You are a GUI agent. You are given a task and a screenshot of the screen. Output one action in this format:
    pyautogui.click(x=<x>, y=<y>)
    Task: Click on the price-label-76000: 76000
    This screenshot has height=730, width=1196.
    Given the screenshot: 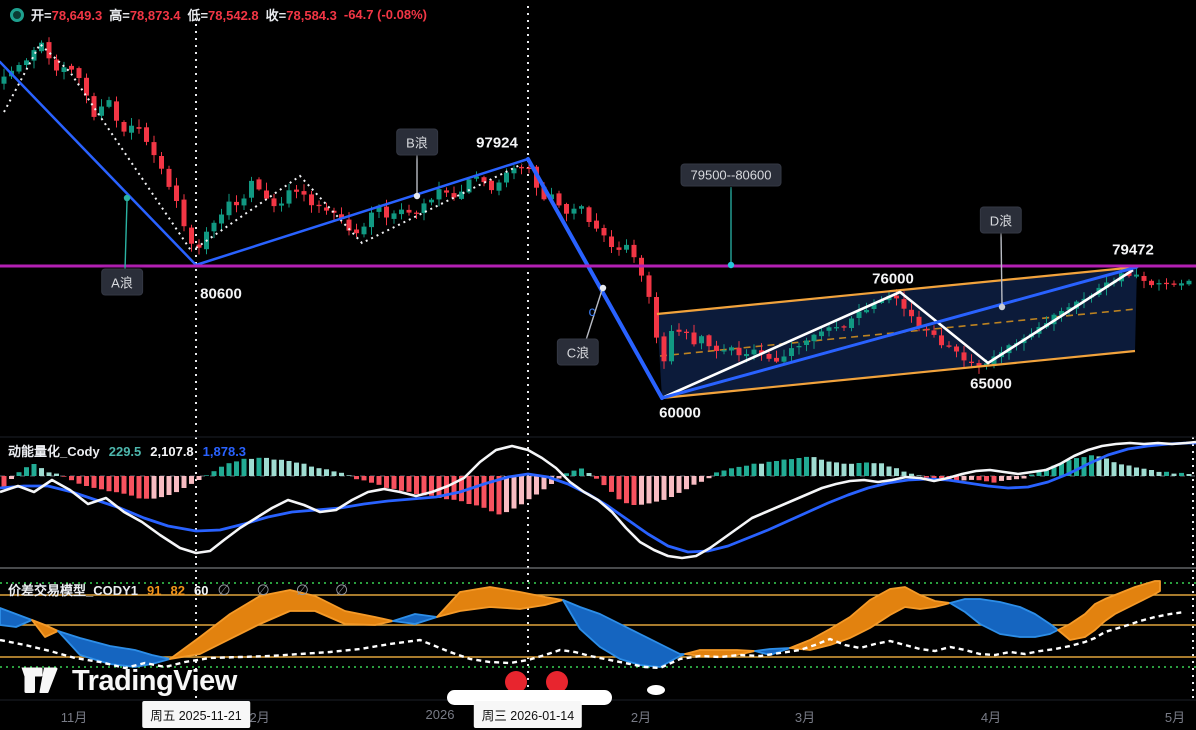 What is the action you would take?
    pyautogui.click(x=893, y=279)
    